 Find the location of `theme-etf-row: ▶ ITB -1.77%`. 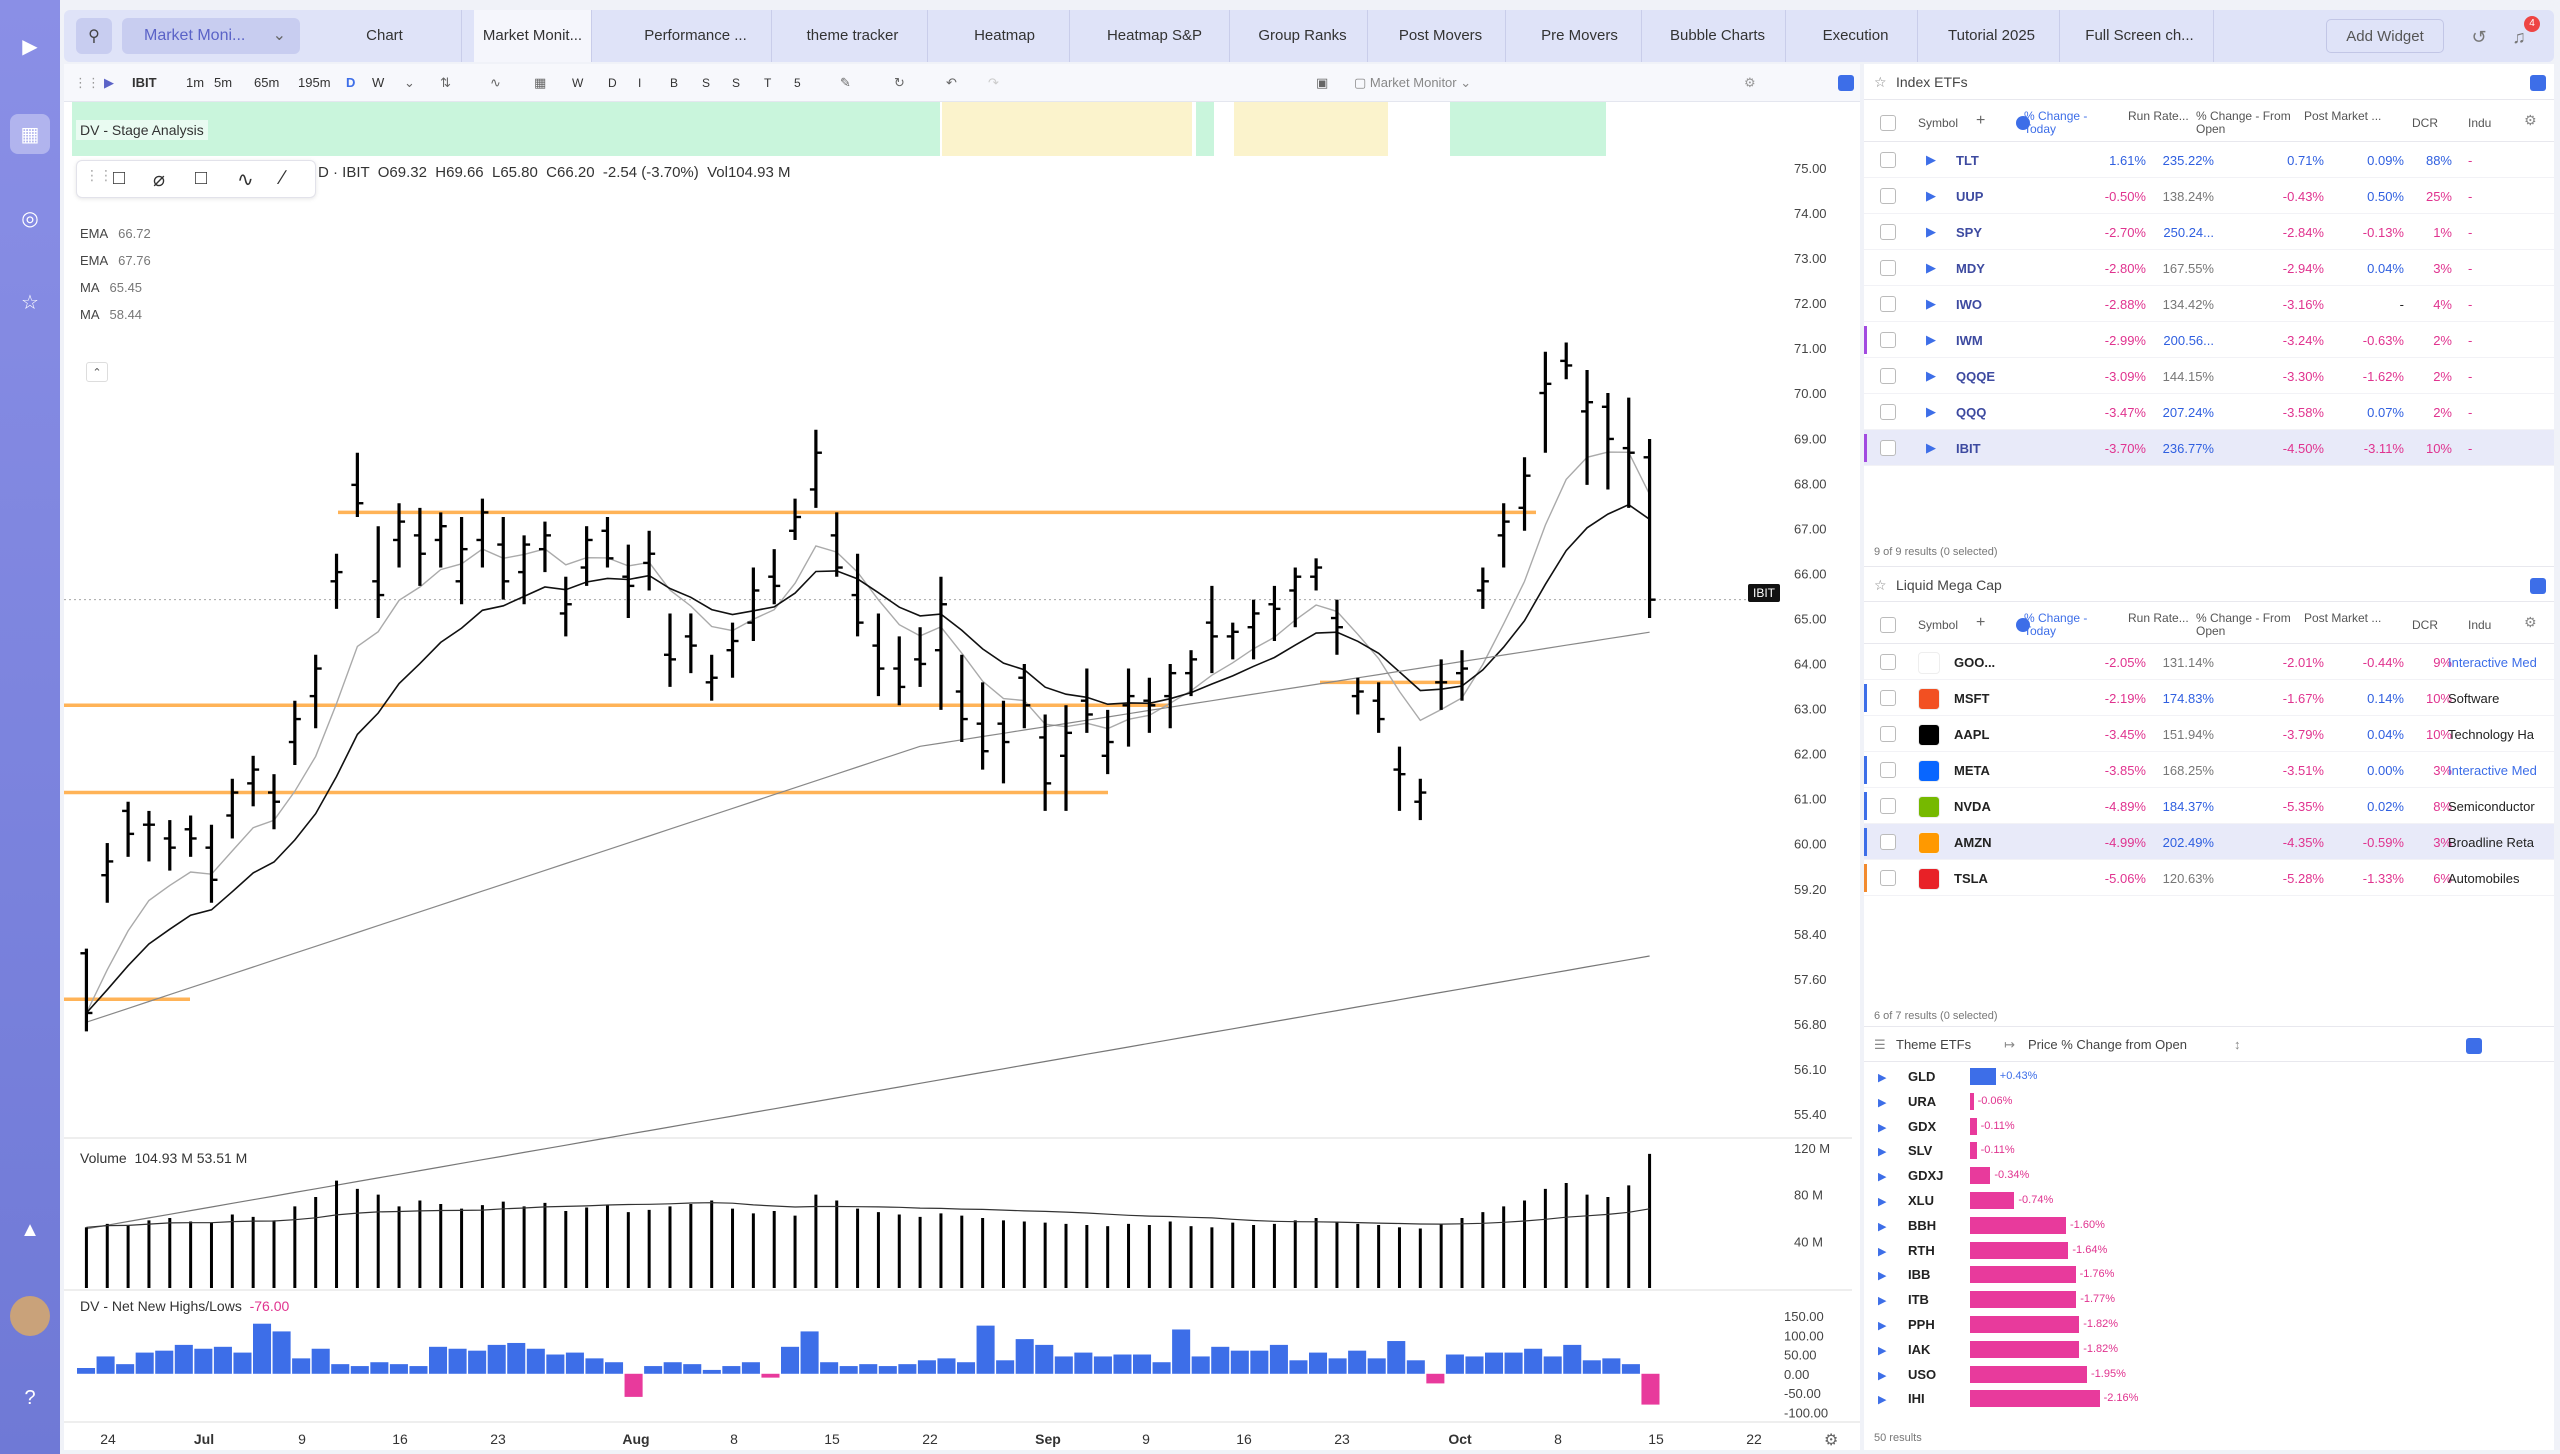

theme-etf-row: ▶ ITB -1.77% is located at coordinates (2209, 1299).